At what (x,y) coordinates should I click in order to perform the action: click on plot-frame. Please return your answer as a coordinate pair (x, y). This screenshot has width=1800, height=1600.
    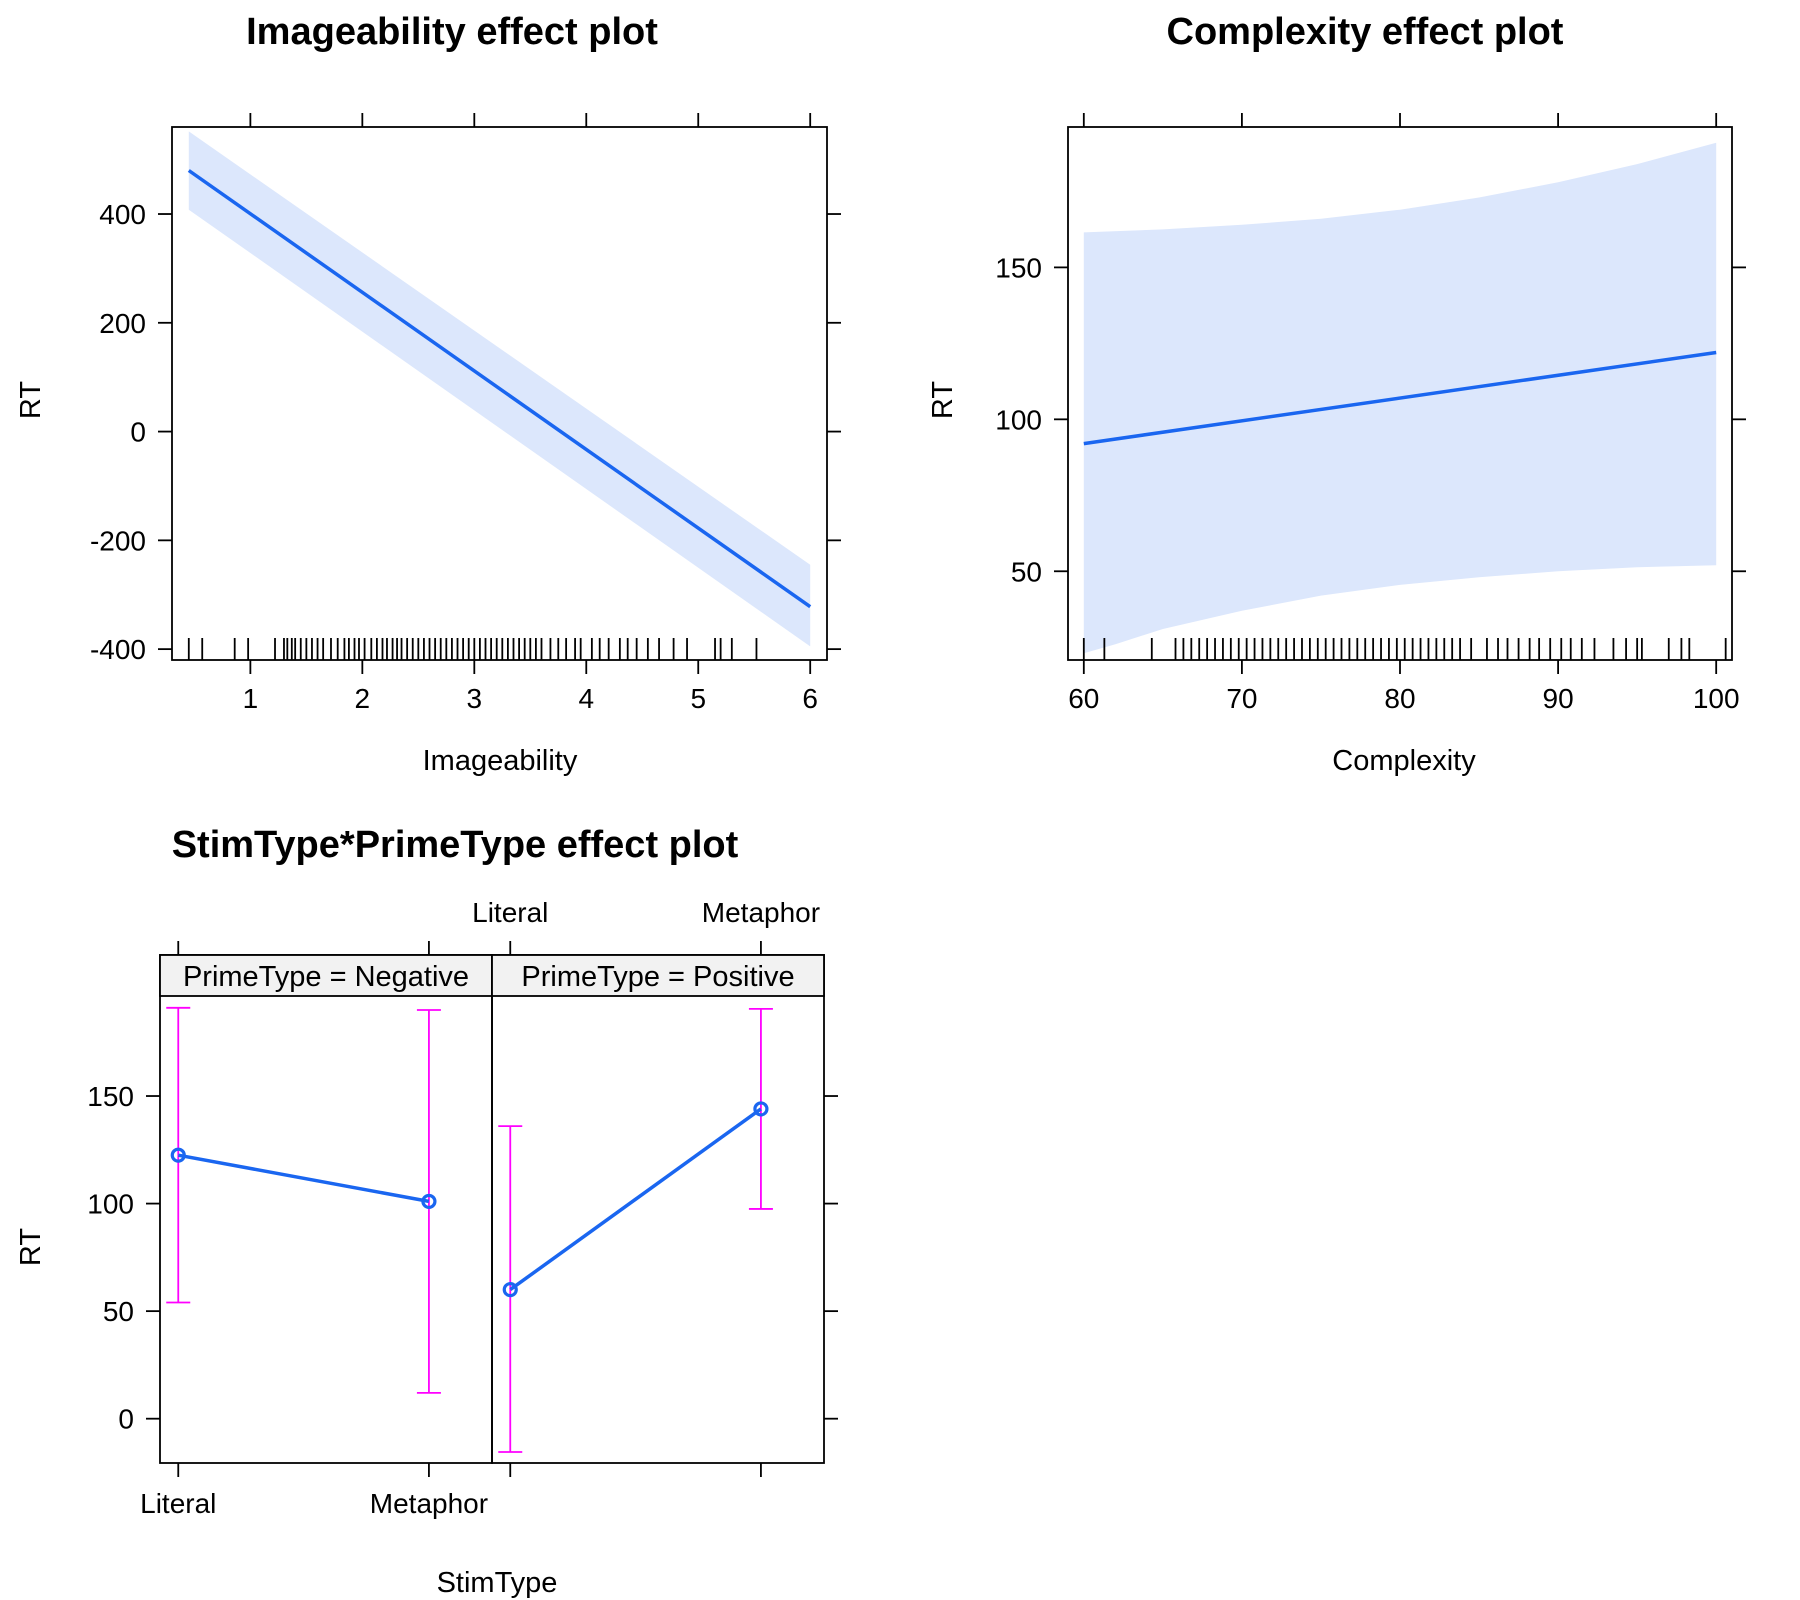
    Looking at the image, I should click on (499, 393).